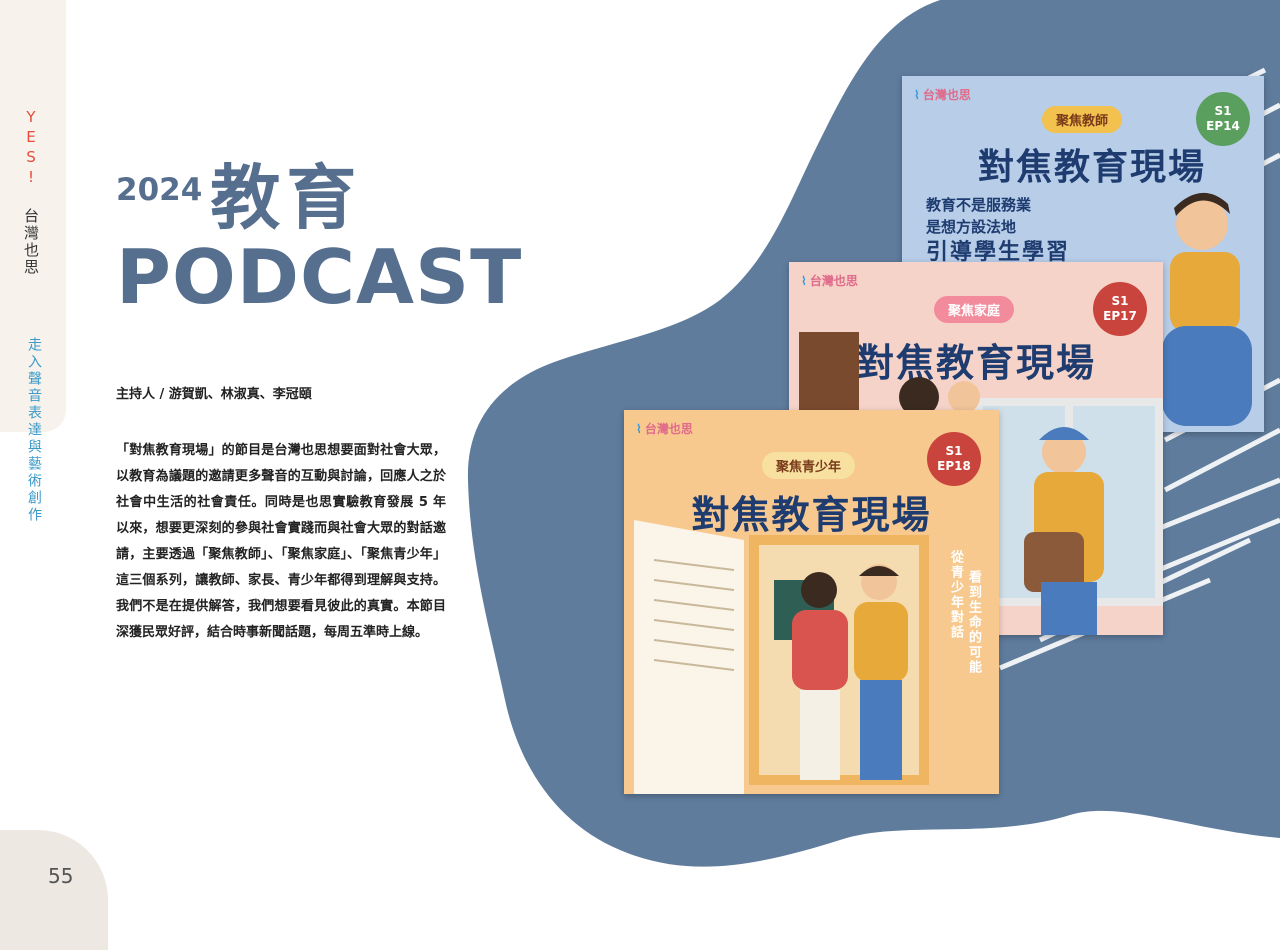 The width and height of the screenshot is (1280, 950). I want to click on series-pill: 聚焦教師, so click(1082, 119).